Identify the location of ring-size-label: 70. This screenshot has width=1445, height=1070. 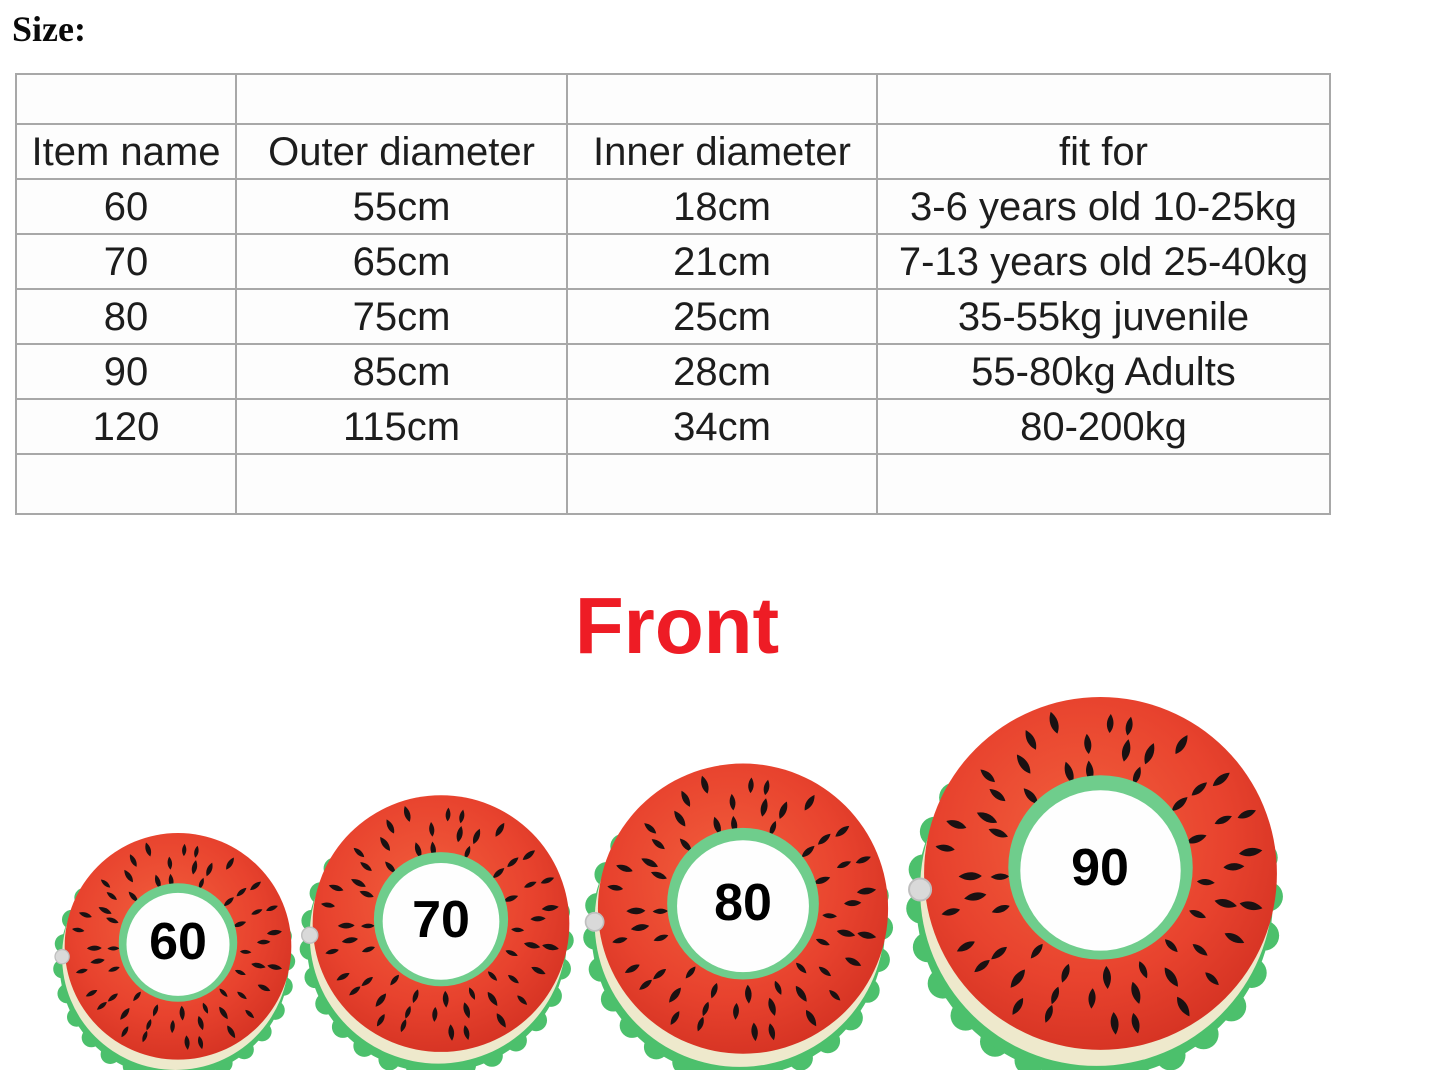
(441, 920).